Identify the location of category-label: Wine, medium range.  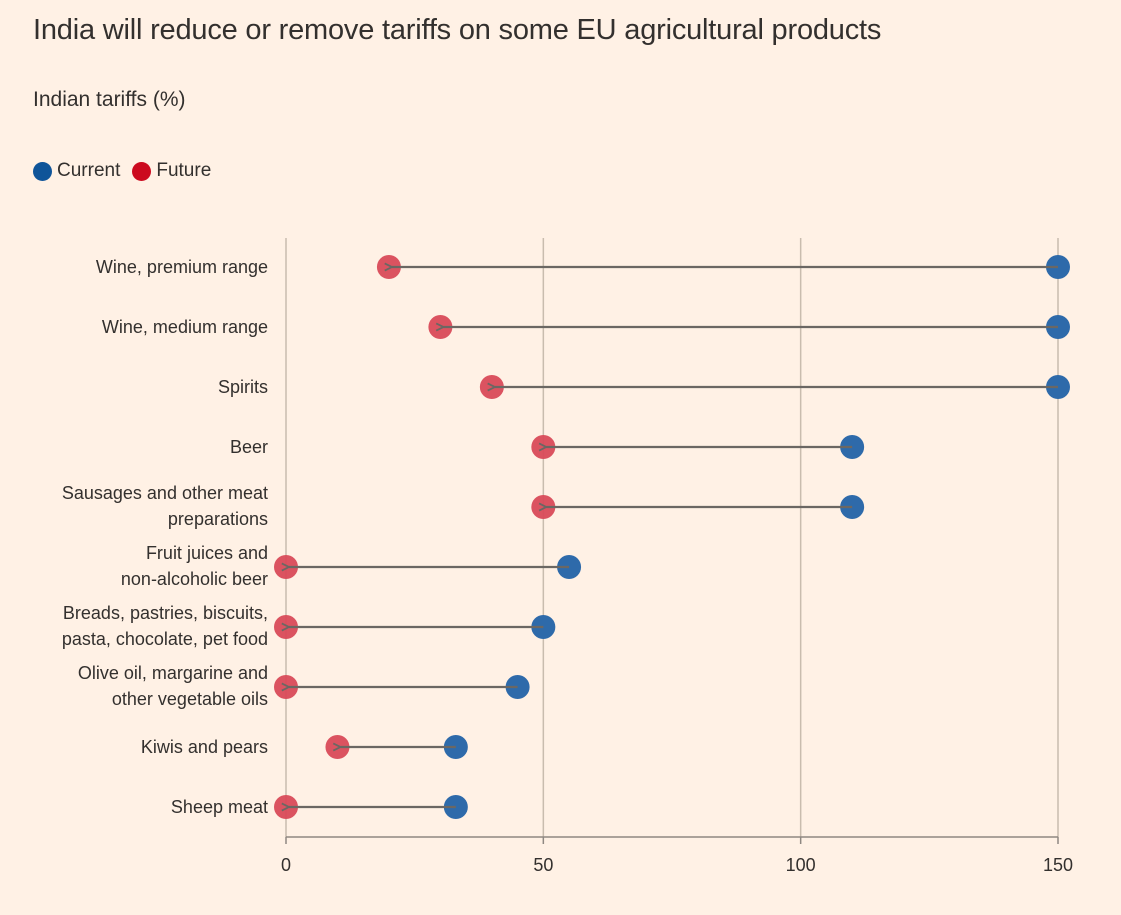
(185, 327).